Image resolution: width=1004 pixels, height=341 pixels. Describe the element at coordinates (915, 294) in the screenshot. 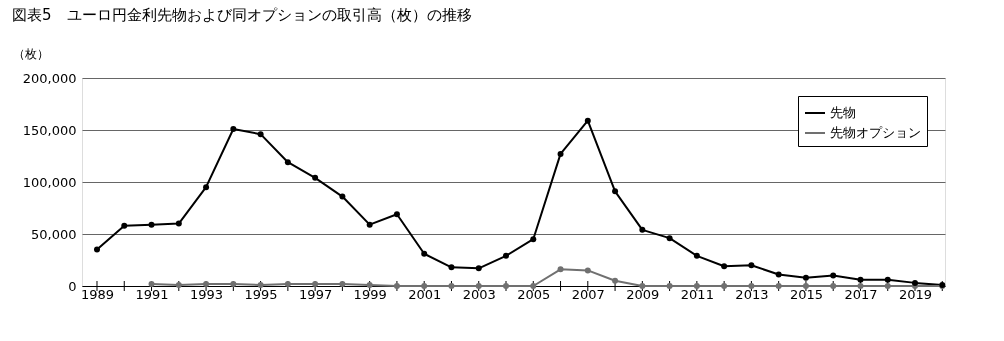

I see `x-tick-label: 2019` at that location.